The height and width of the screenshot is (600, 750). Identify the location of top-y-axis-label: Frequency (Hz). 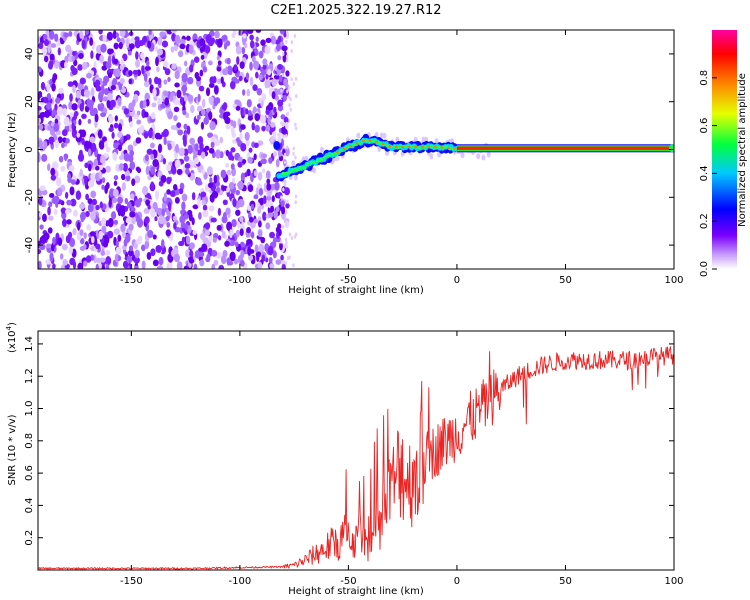
(12, 150).